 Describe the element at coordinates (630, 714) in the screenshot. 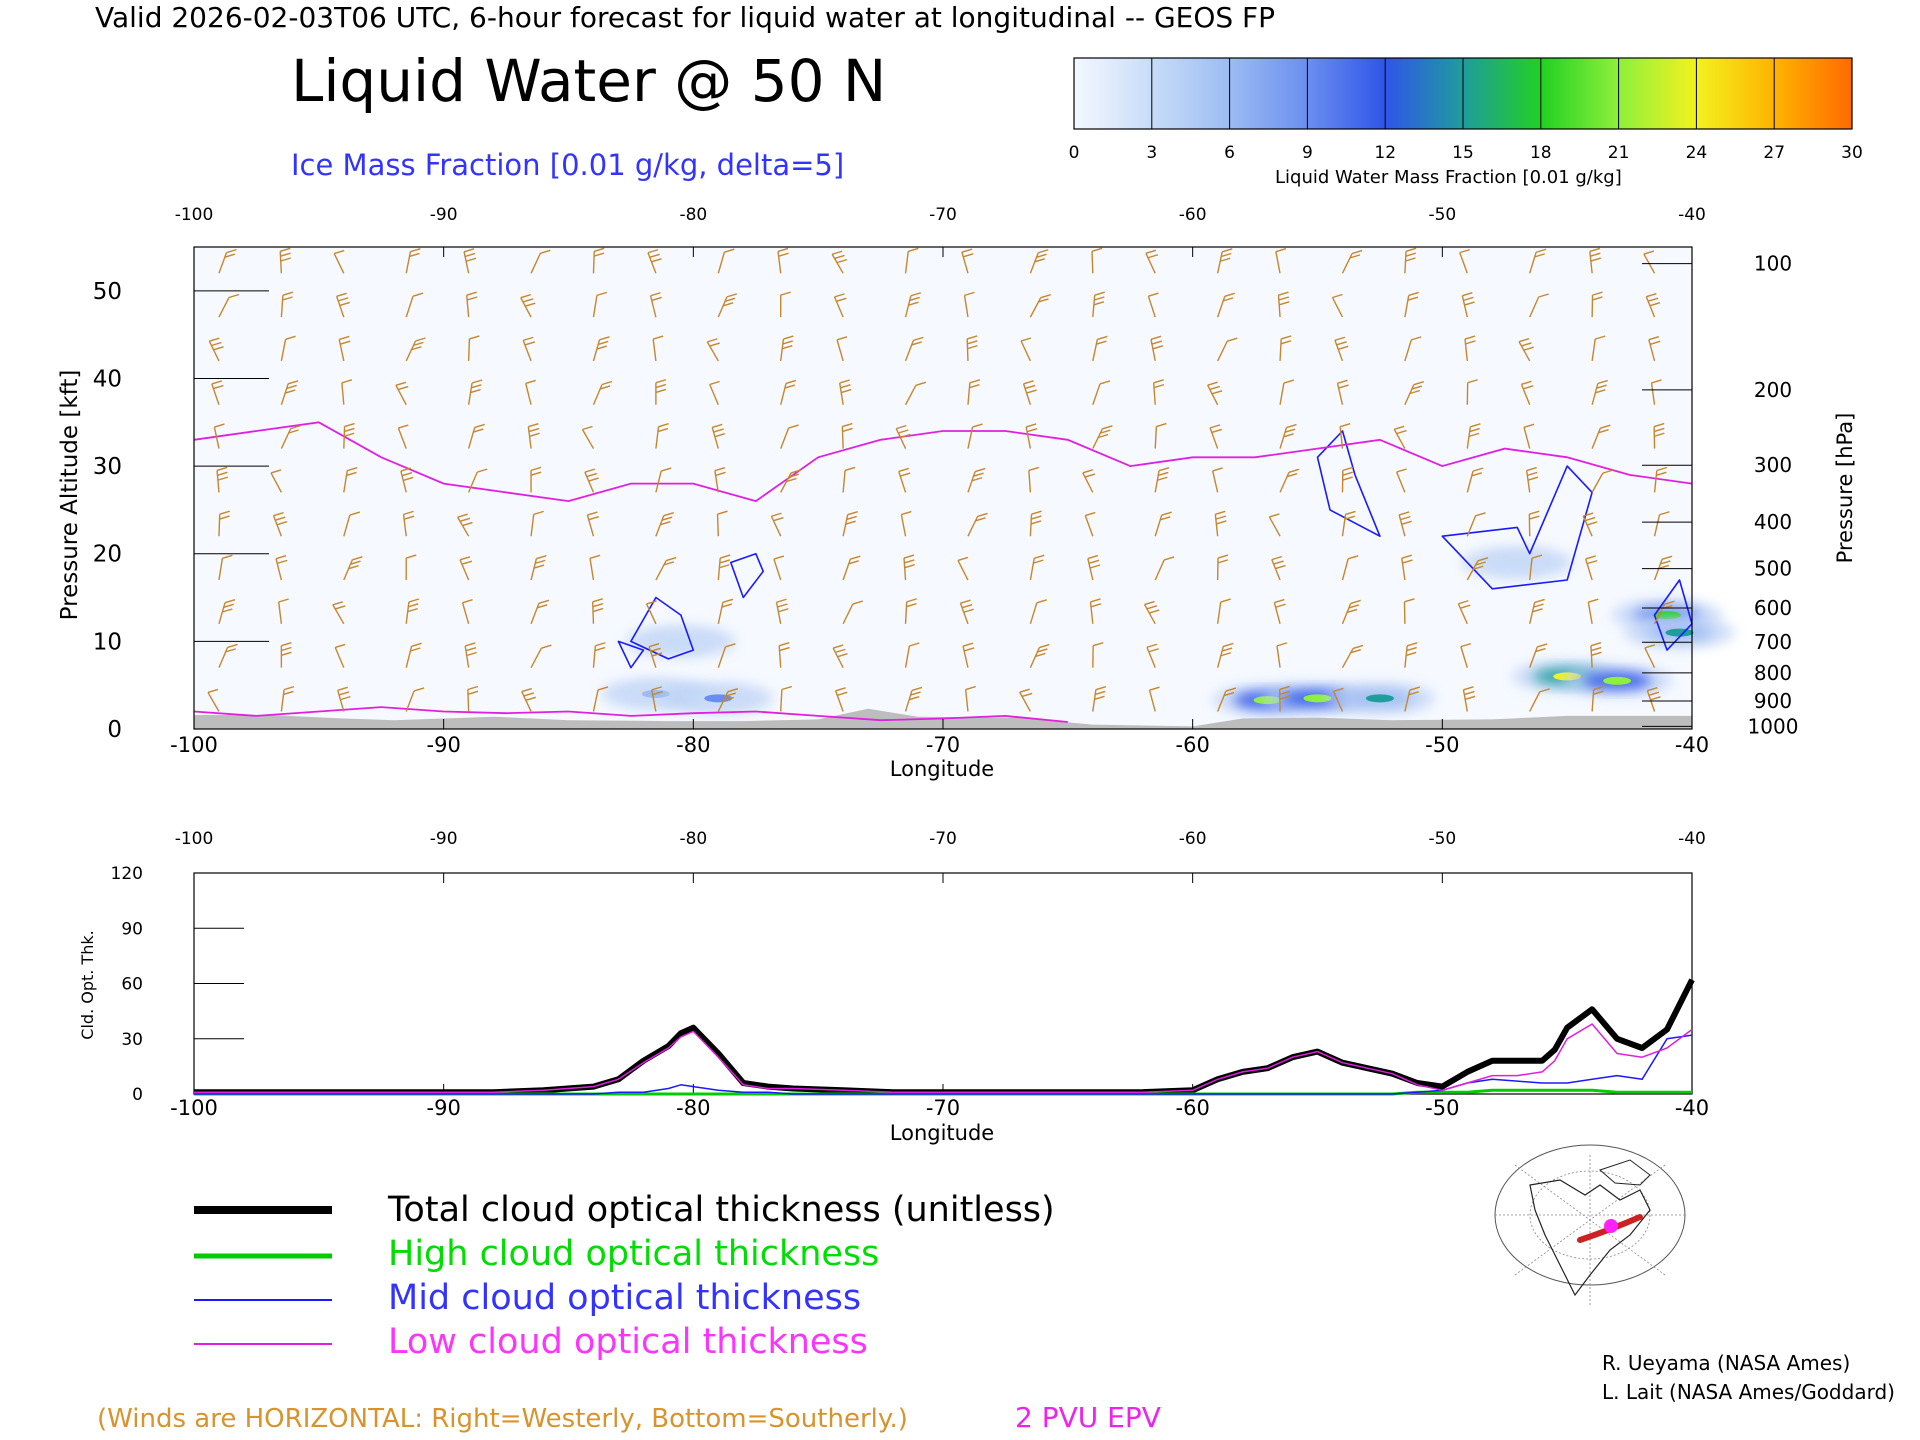

I see `epv-line-low` at that location.